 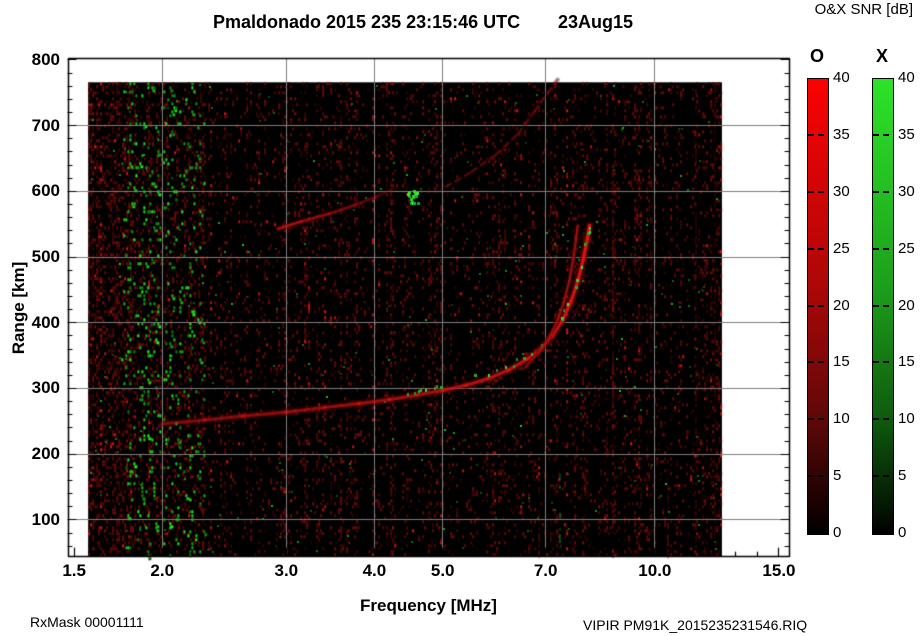 I want to click on colorbar-x-tick-label: 40, so click(x=906, y=77).